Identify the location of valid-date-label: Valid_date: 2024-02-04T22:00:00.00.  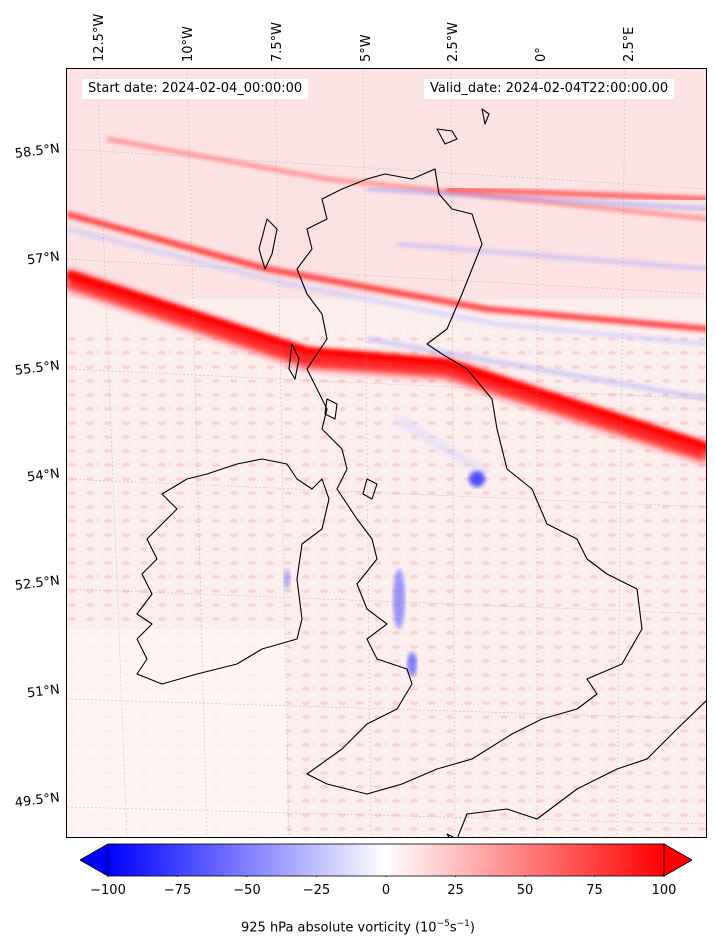
(549, 89).